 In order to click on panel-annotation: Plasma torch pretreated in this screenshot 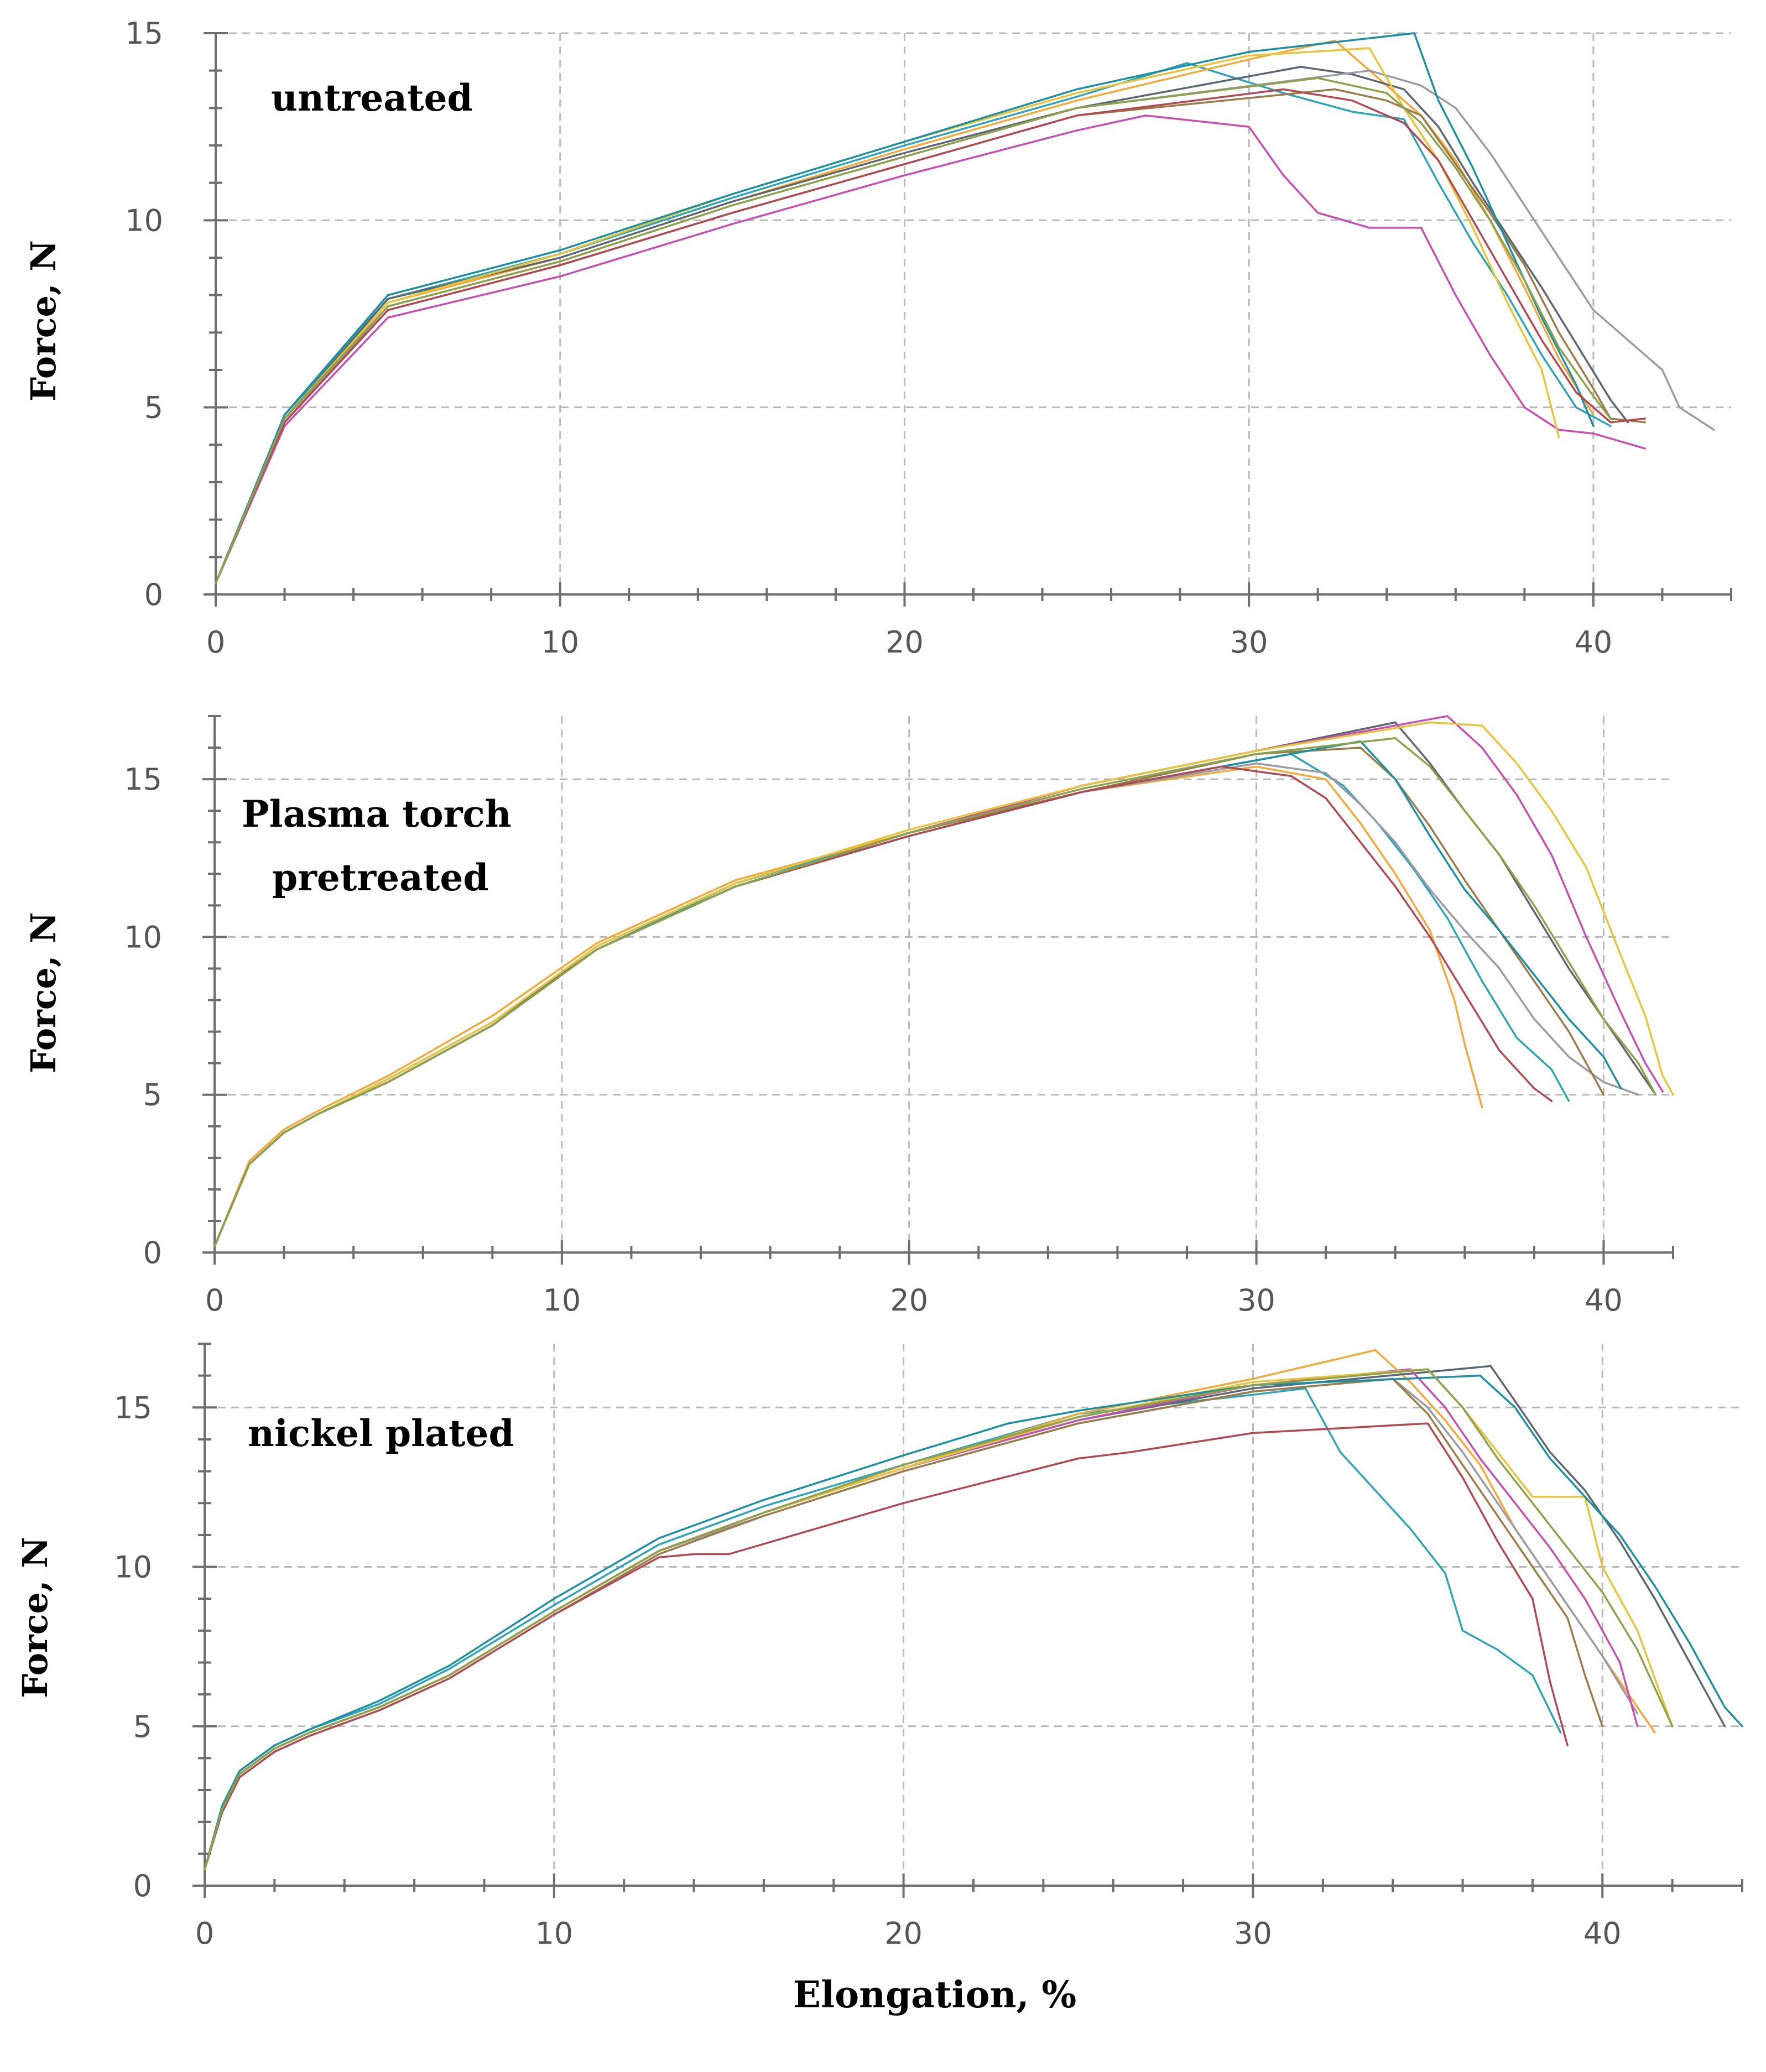, I will do `click(377, 845)`.